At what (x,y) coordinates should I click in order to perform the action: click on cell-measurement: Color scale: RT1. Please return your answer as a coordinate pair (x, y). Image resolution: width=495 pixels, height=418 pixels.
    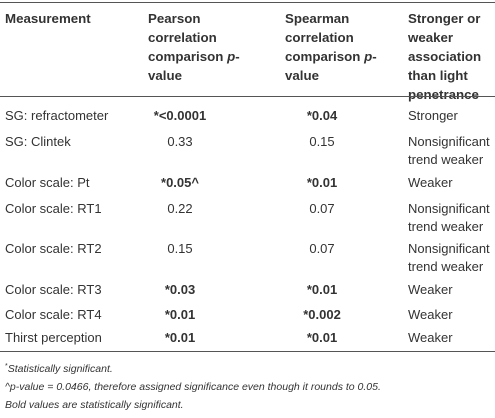
    Looking at the image, I should click on (53, 208).